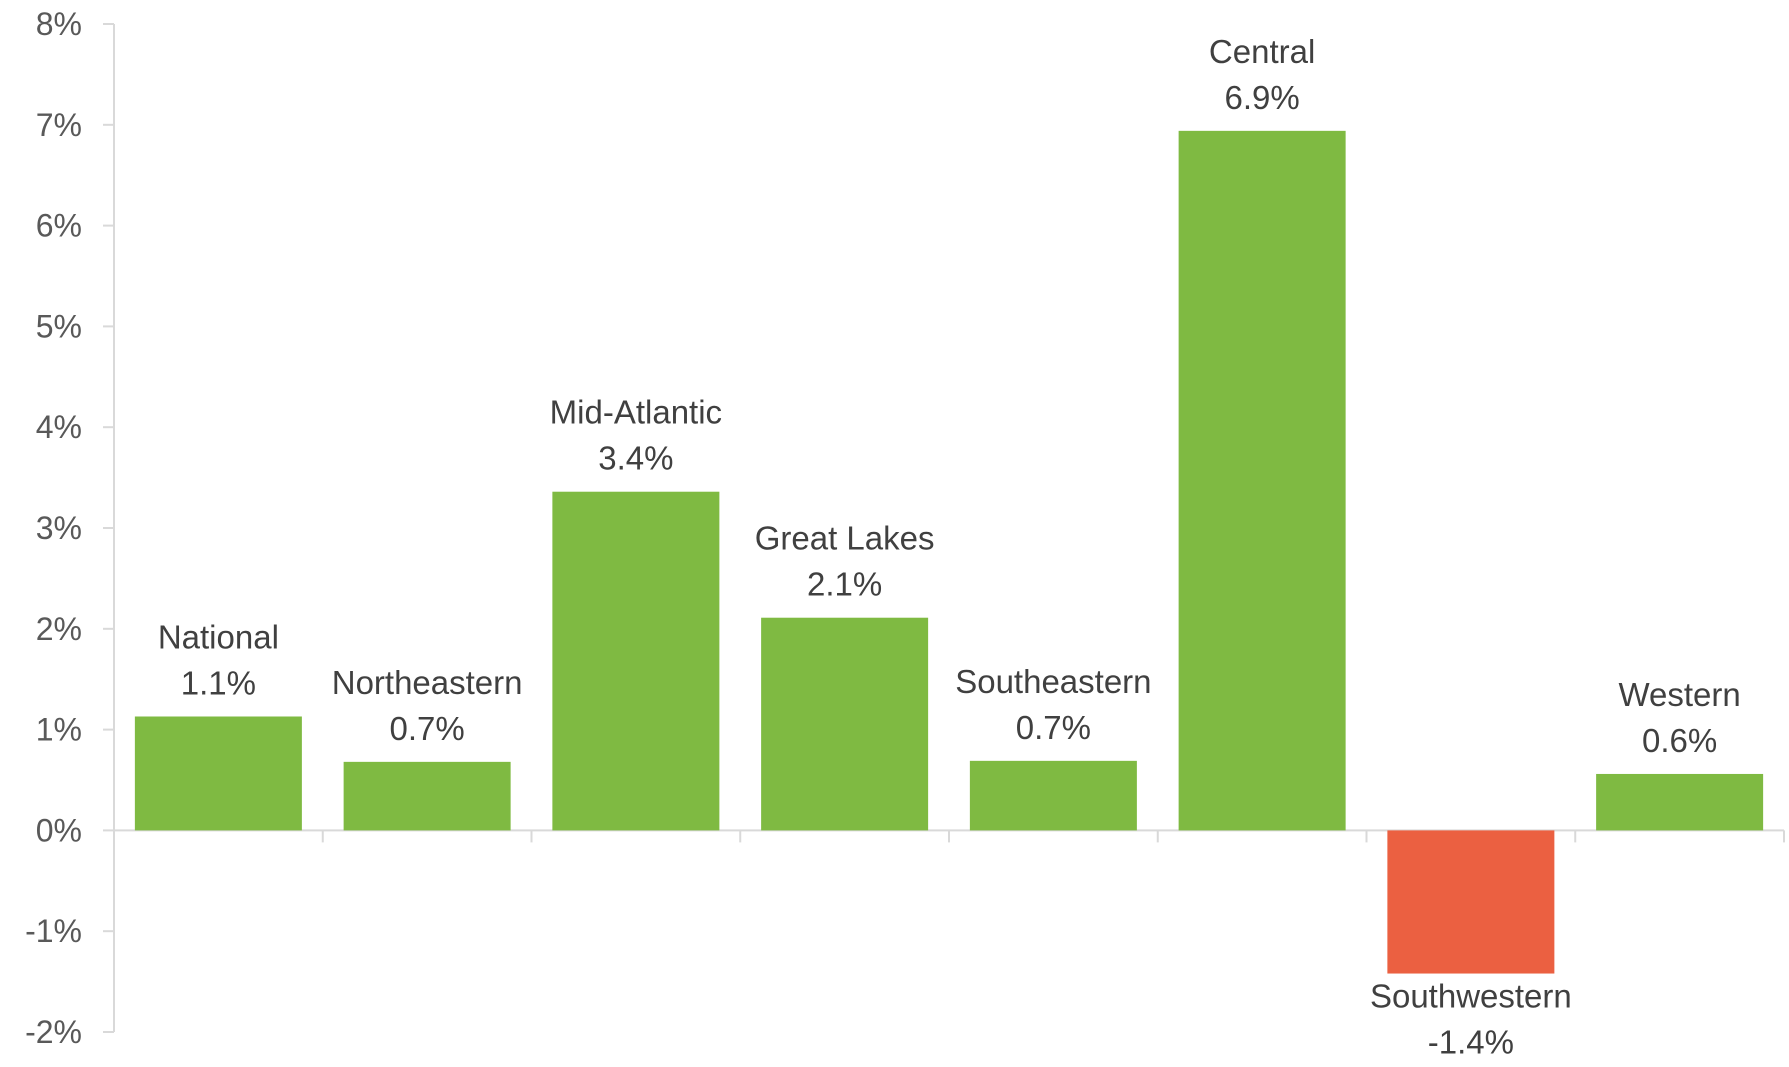 The width and height of the screenshot is (1789, 1067). I want to click on data-label-value: 3.4%, so click(635, 458).